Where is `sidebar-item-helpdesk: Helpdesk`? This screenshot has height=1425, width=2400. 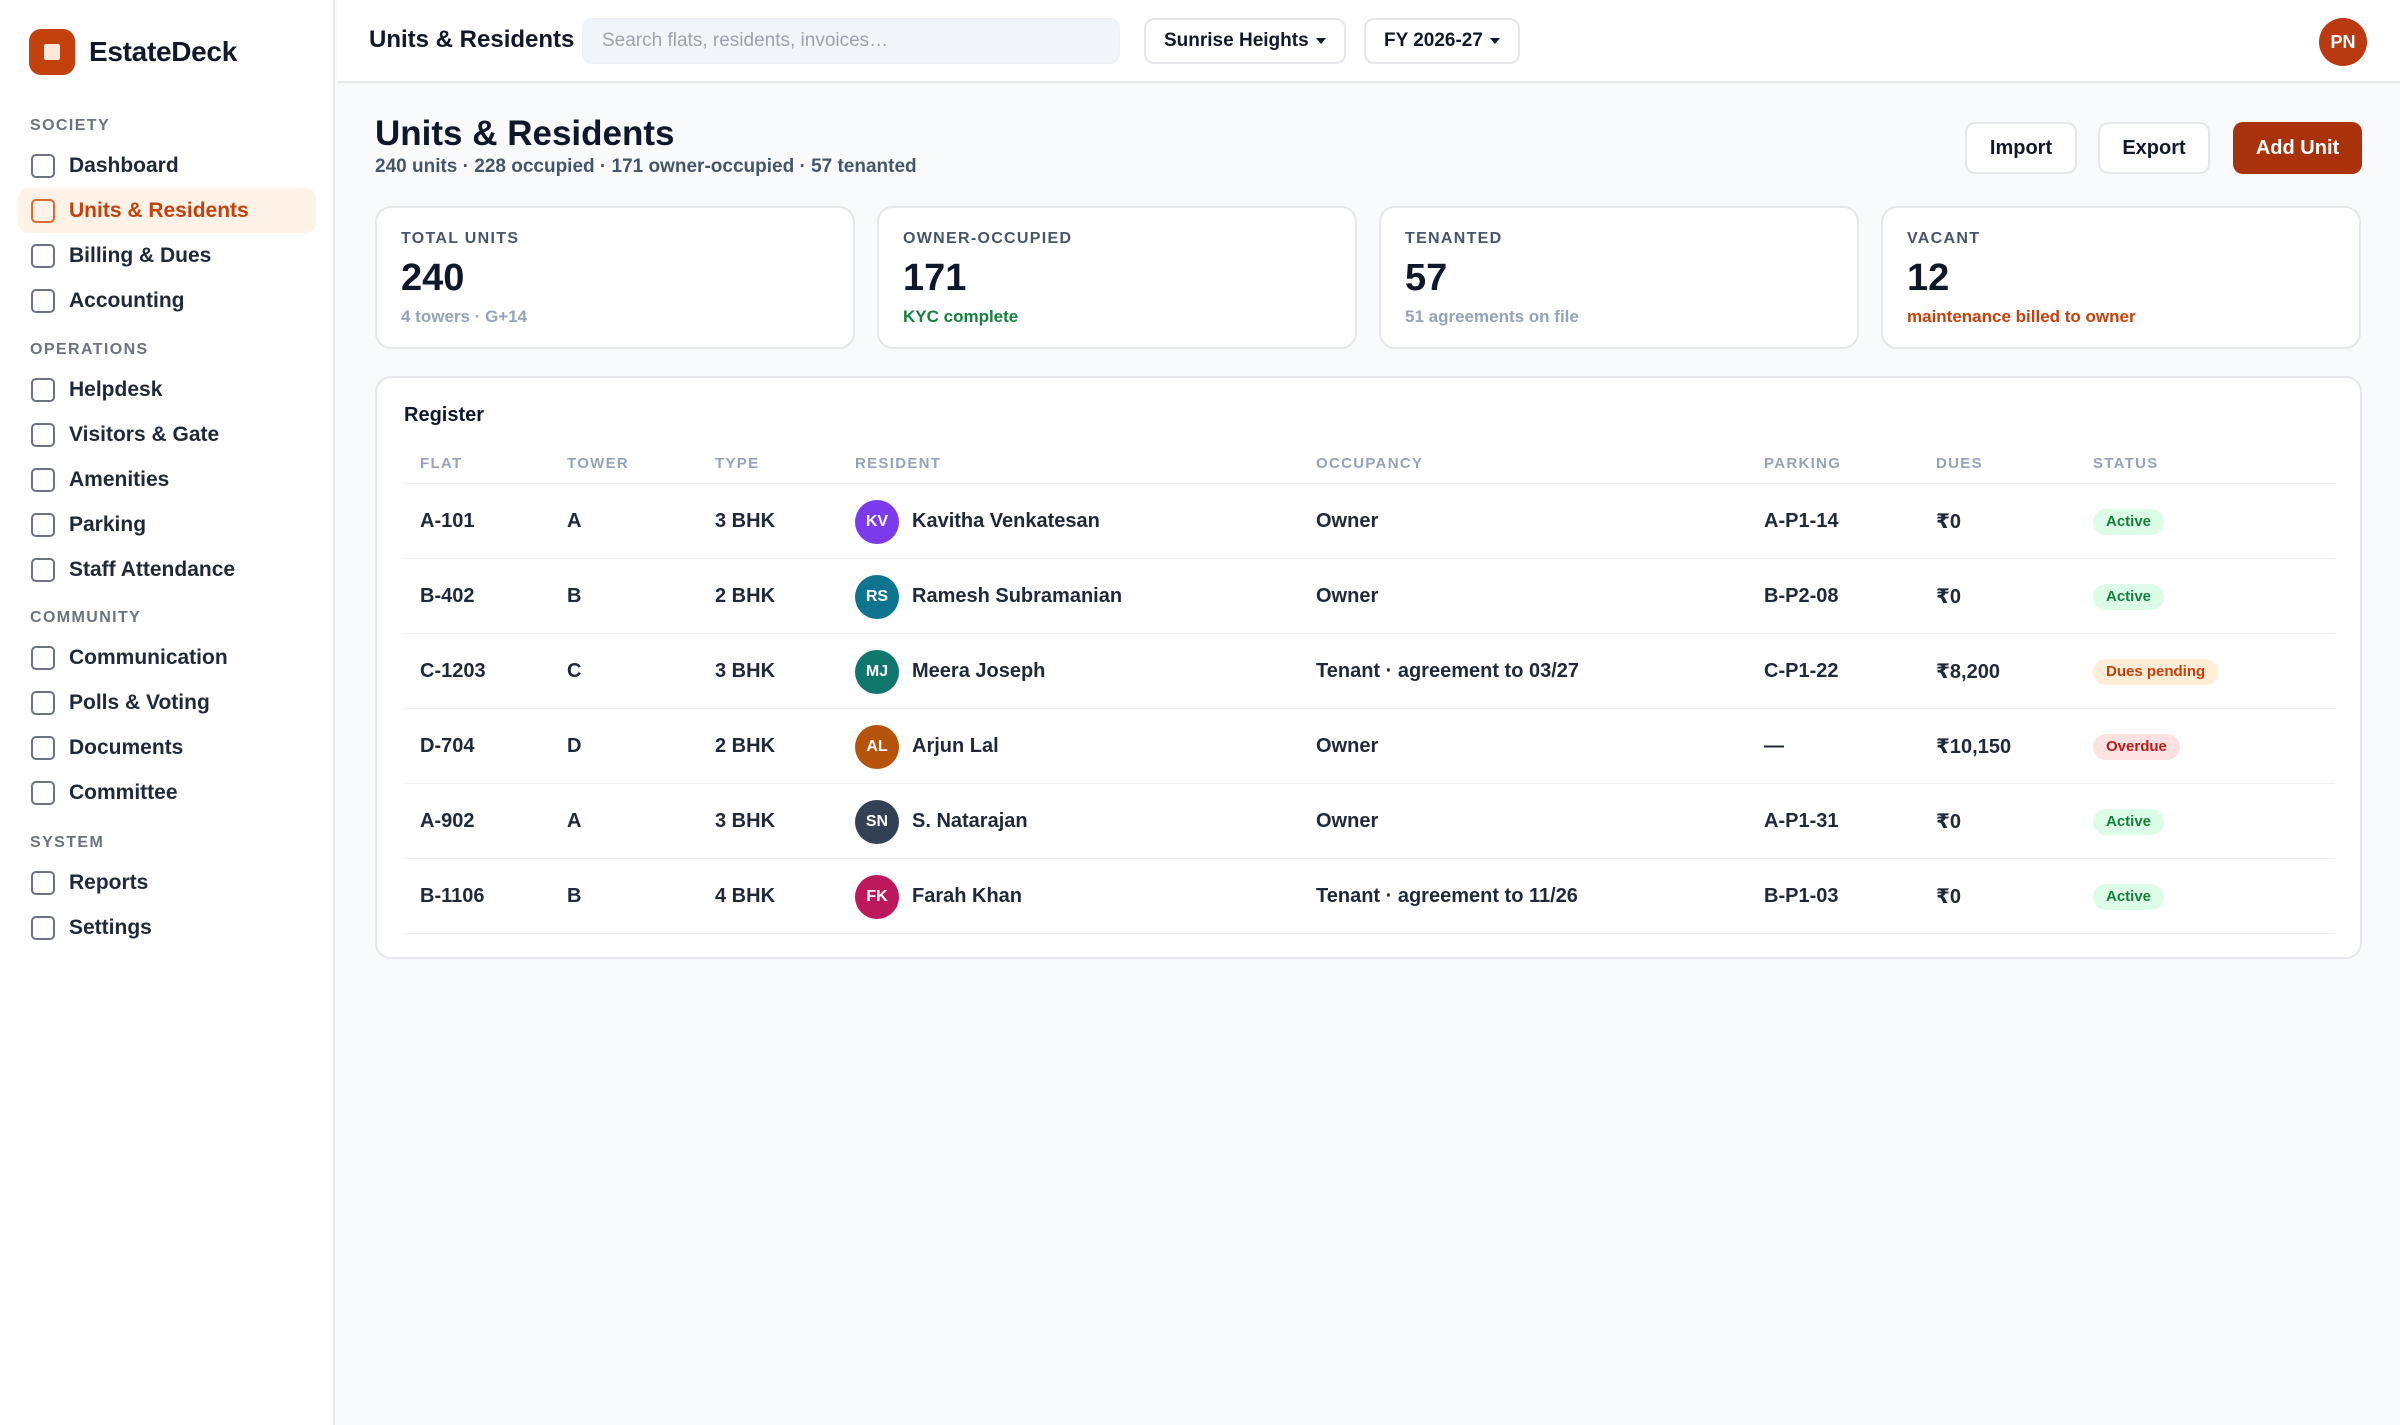
sidebar-item-helpdesk: Helpdesk is located at coordinates (167, 389).